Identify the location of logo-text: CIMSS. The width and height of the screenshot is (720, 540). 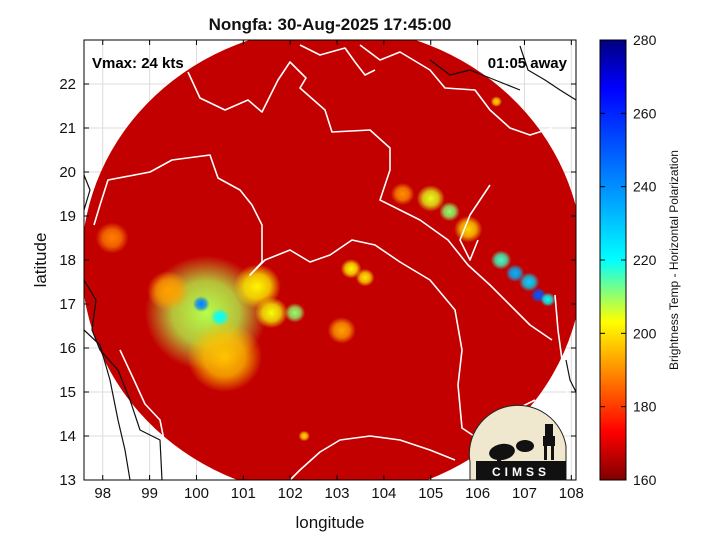
(521, 472).